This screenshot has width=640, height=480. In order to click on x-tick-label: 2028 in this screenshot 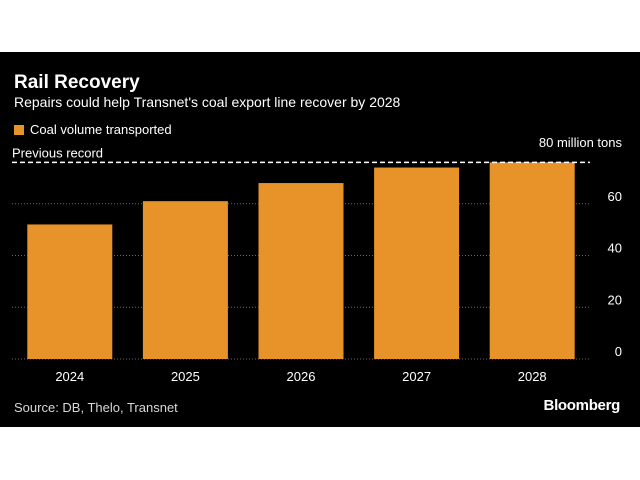, I will do `click(532, 376)`.